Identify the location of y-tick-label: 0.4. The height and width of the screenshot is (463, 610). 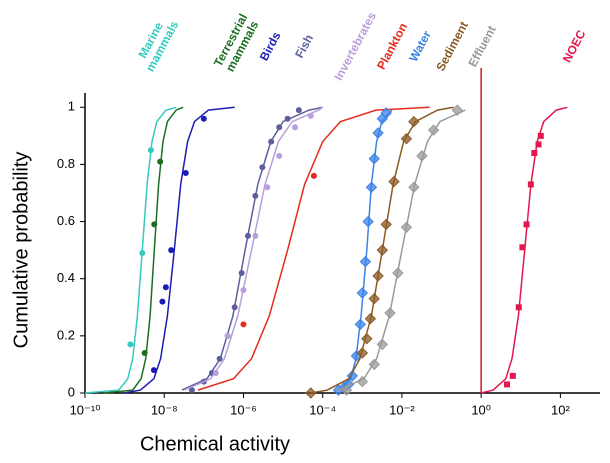
(66, 277).